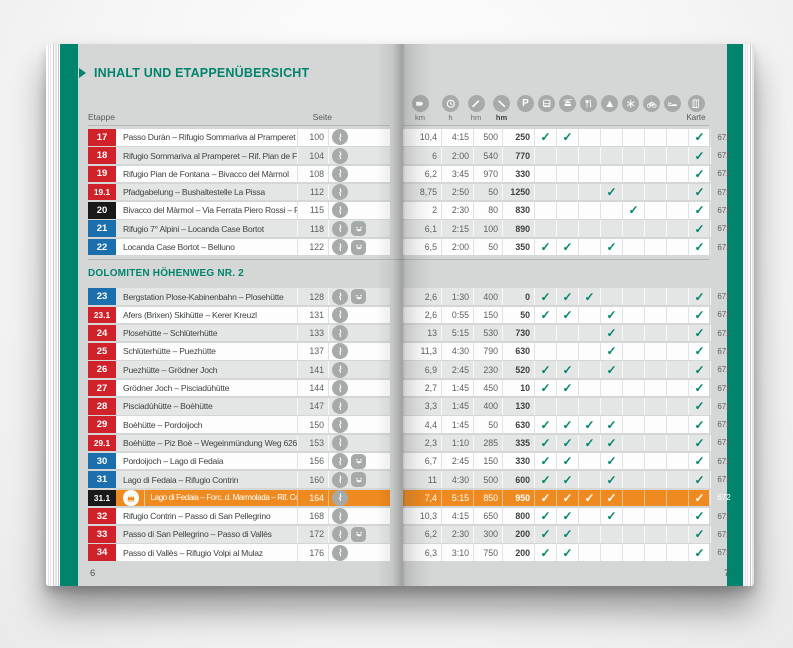  Describe the element at coordinates (102, 315) in the screenshot. I see `stage-number-badge: 23.1` at that location.